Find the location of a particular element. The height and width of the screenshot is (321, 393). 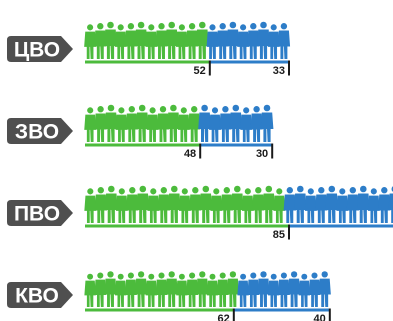

value-label-green: 48 is located at coordinates (190, 154).